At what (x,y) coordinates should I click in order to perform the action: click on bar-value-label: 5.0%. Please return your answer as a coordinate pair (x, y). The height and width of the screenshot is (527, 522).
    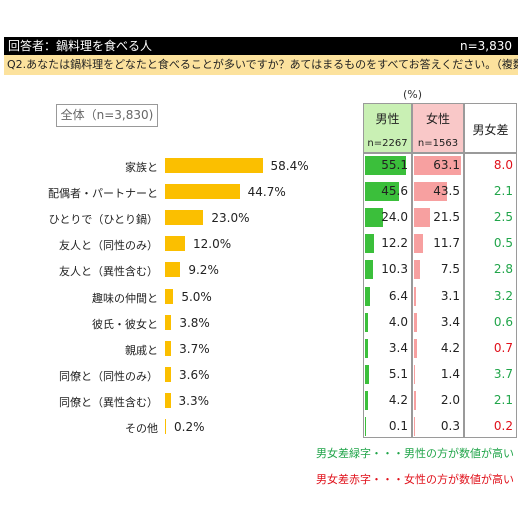
    Looking at the image, I should click on (196, 296).